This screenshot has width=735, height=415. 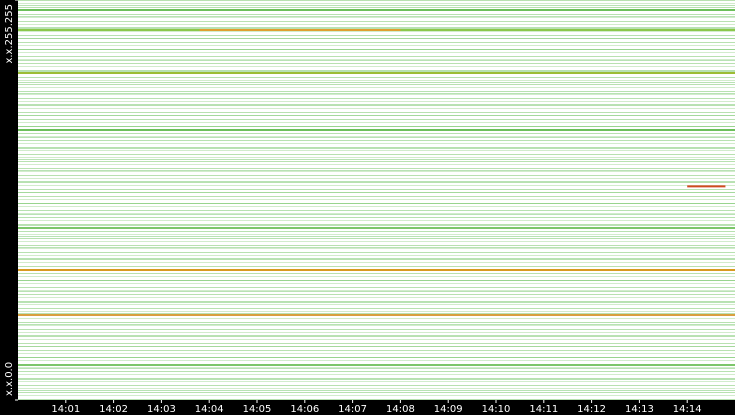 I want to click on x-tick-label: 14:04, so click(x=209, y=409).